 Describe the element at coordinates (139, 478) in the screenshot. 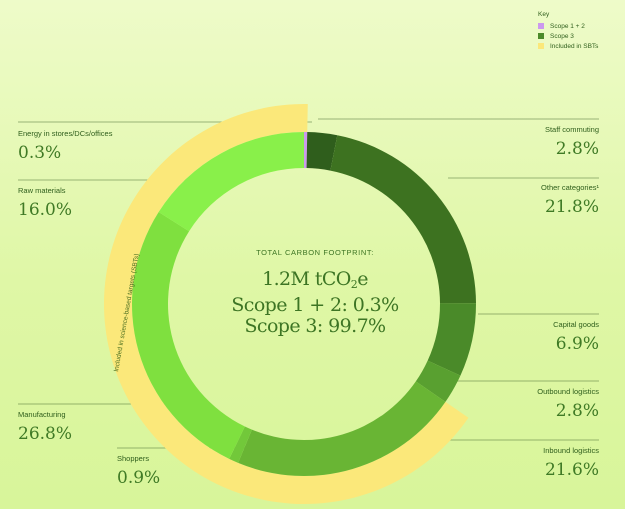

I see `label-shoppers-value: 0.9%` at that location.